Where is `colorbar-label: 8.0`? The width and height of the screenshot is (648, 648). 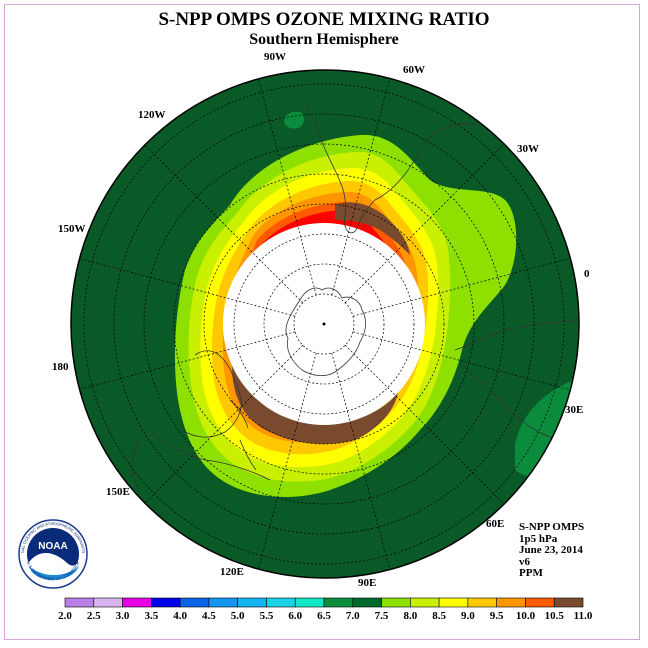 colorbar-label: 8.0 is located at coordinates (410, 616).